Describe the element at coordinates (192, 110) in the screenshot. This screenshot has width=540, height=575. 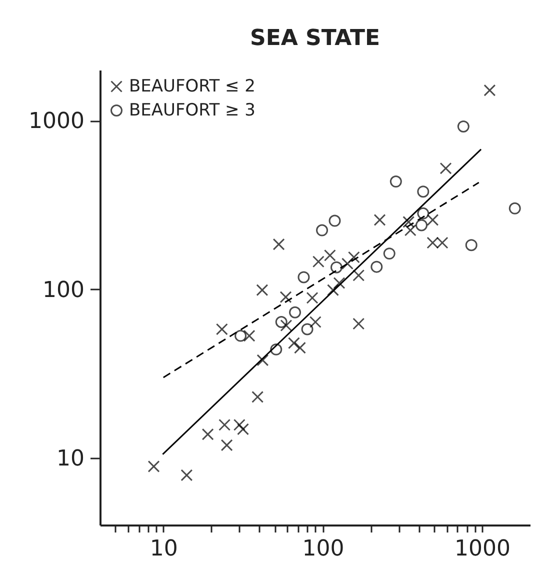
I see `legend-label: BEAUFORT ≥ 3` at that location.